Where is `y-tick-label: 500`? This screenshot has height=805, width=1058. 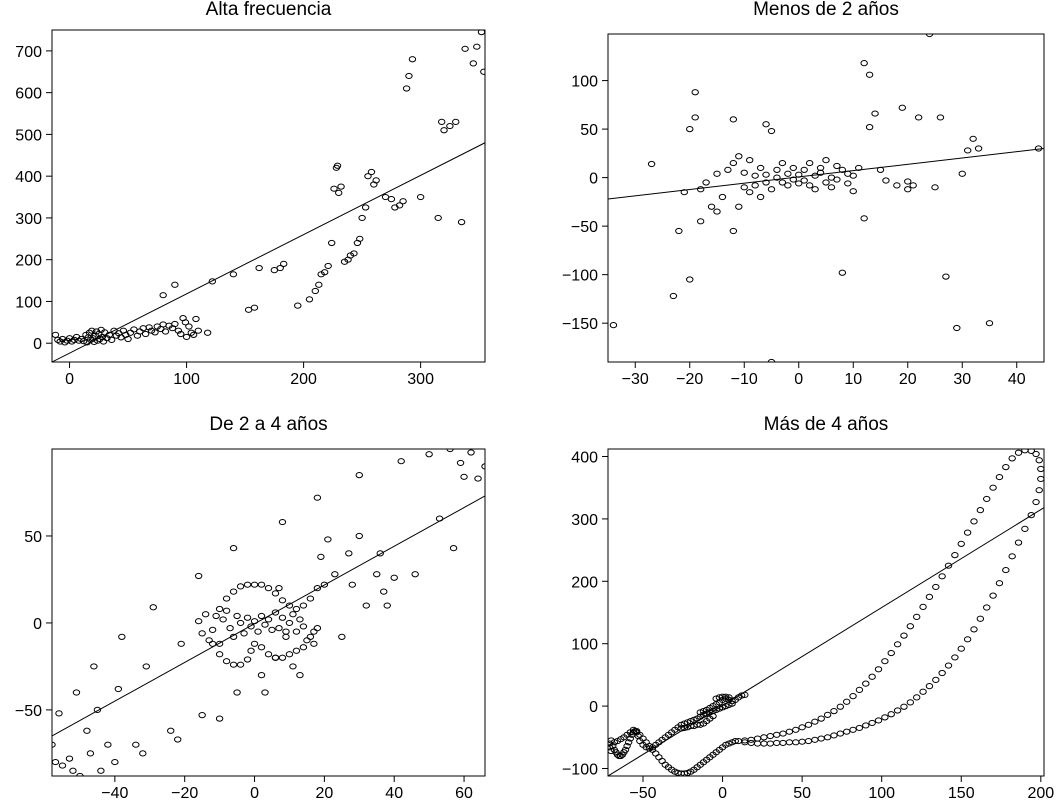
y-tick-label: 500 is located at coordinates (28, 135).